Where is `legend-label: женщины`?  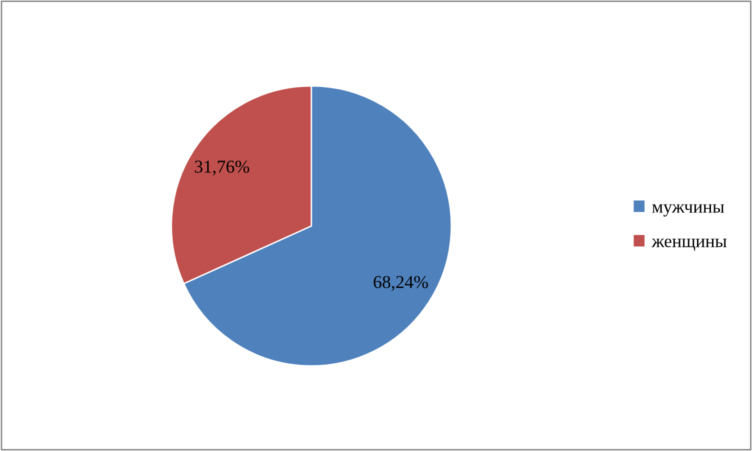 legend-label: женщины is located at coordinates (689, 244).